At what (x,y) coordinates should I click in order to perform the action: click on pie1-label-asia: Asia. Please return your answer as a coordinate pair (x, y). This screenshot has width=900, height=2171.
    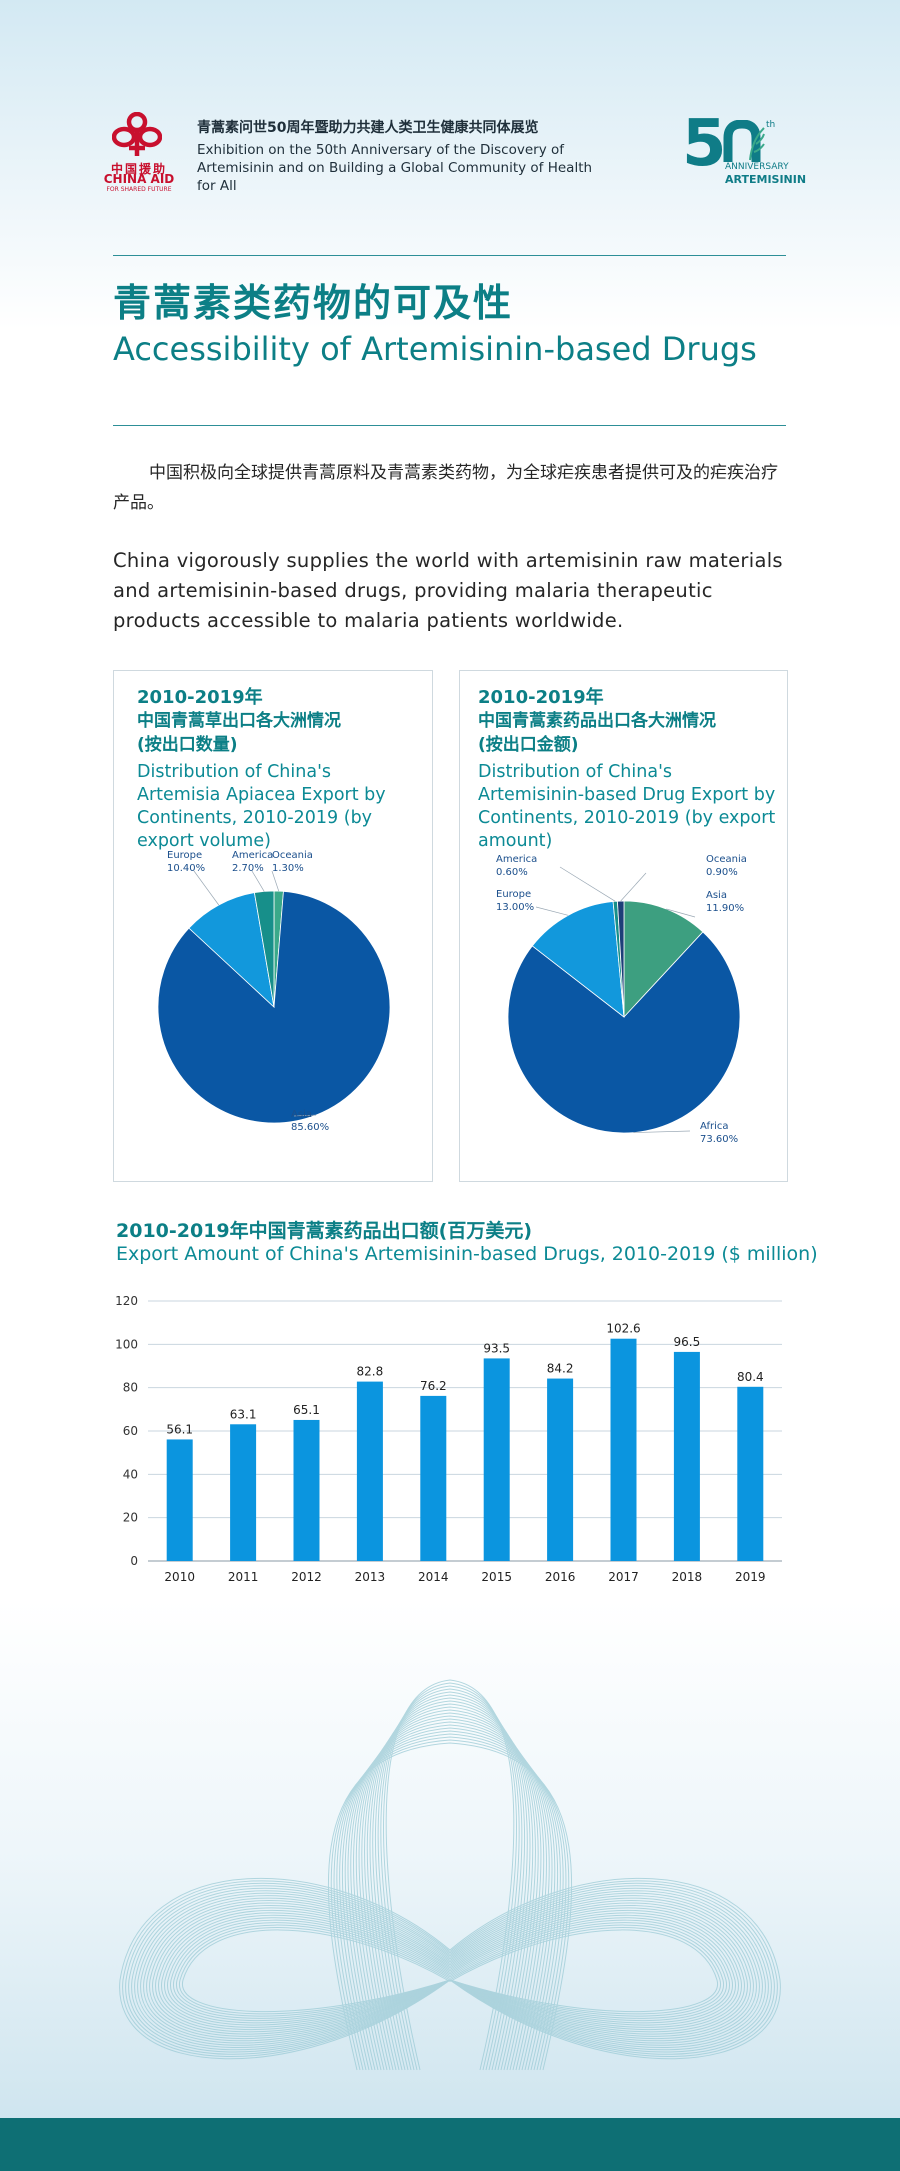
    Looking at the image, I should click on (301, 1114).